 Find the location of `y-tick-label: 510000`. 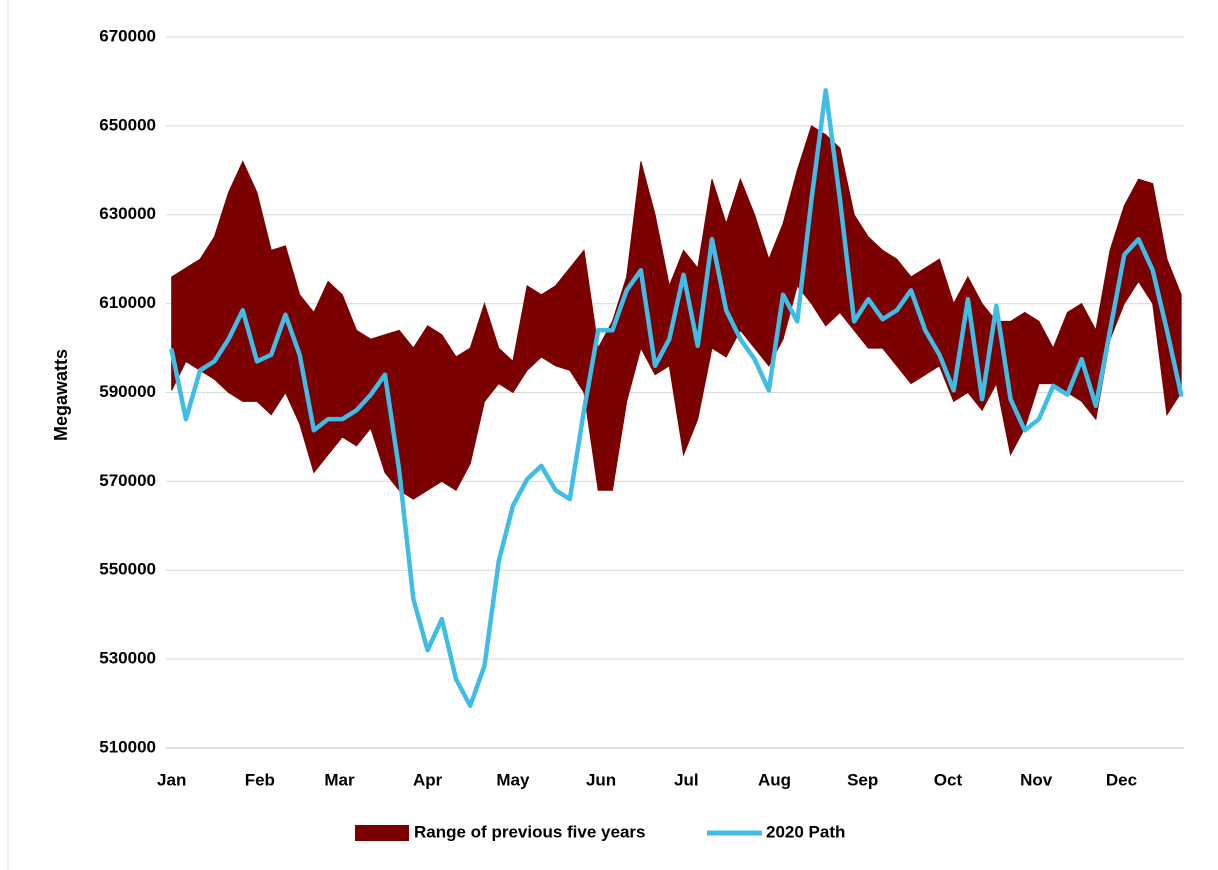

y-tick-label: 510000 is located at coordinates (127, 746).